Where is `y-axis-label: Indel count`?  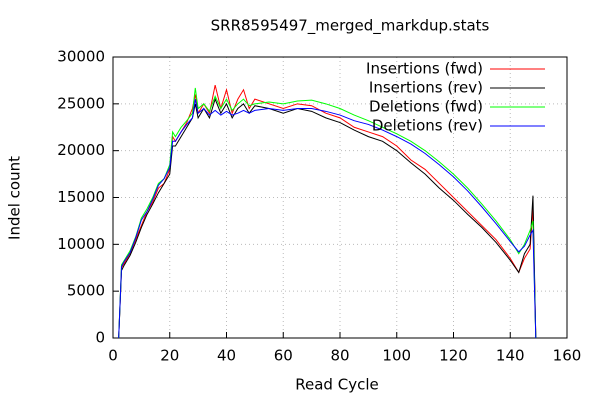 y-axis-label: Indel count is located at coordinates (15, 198).